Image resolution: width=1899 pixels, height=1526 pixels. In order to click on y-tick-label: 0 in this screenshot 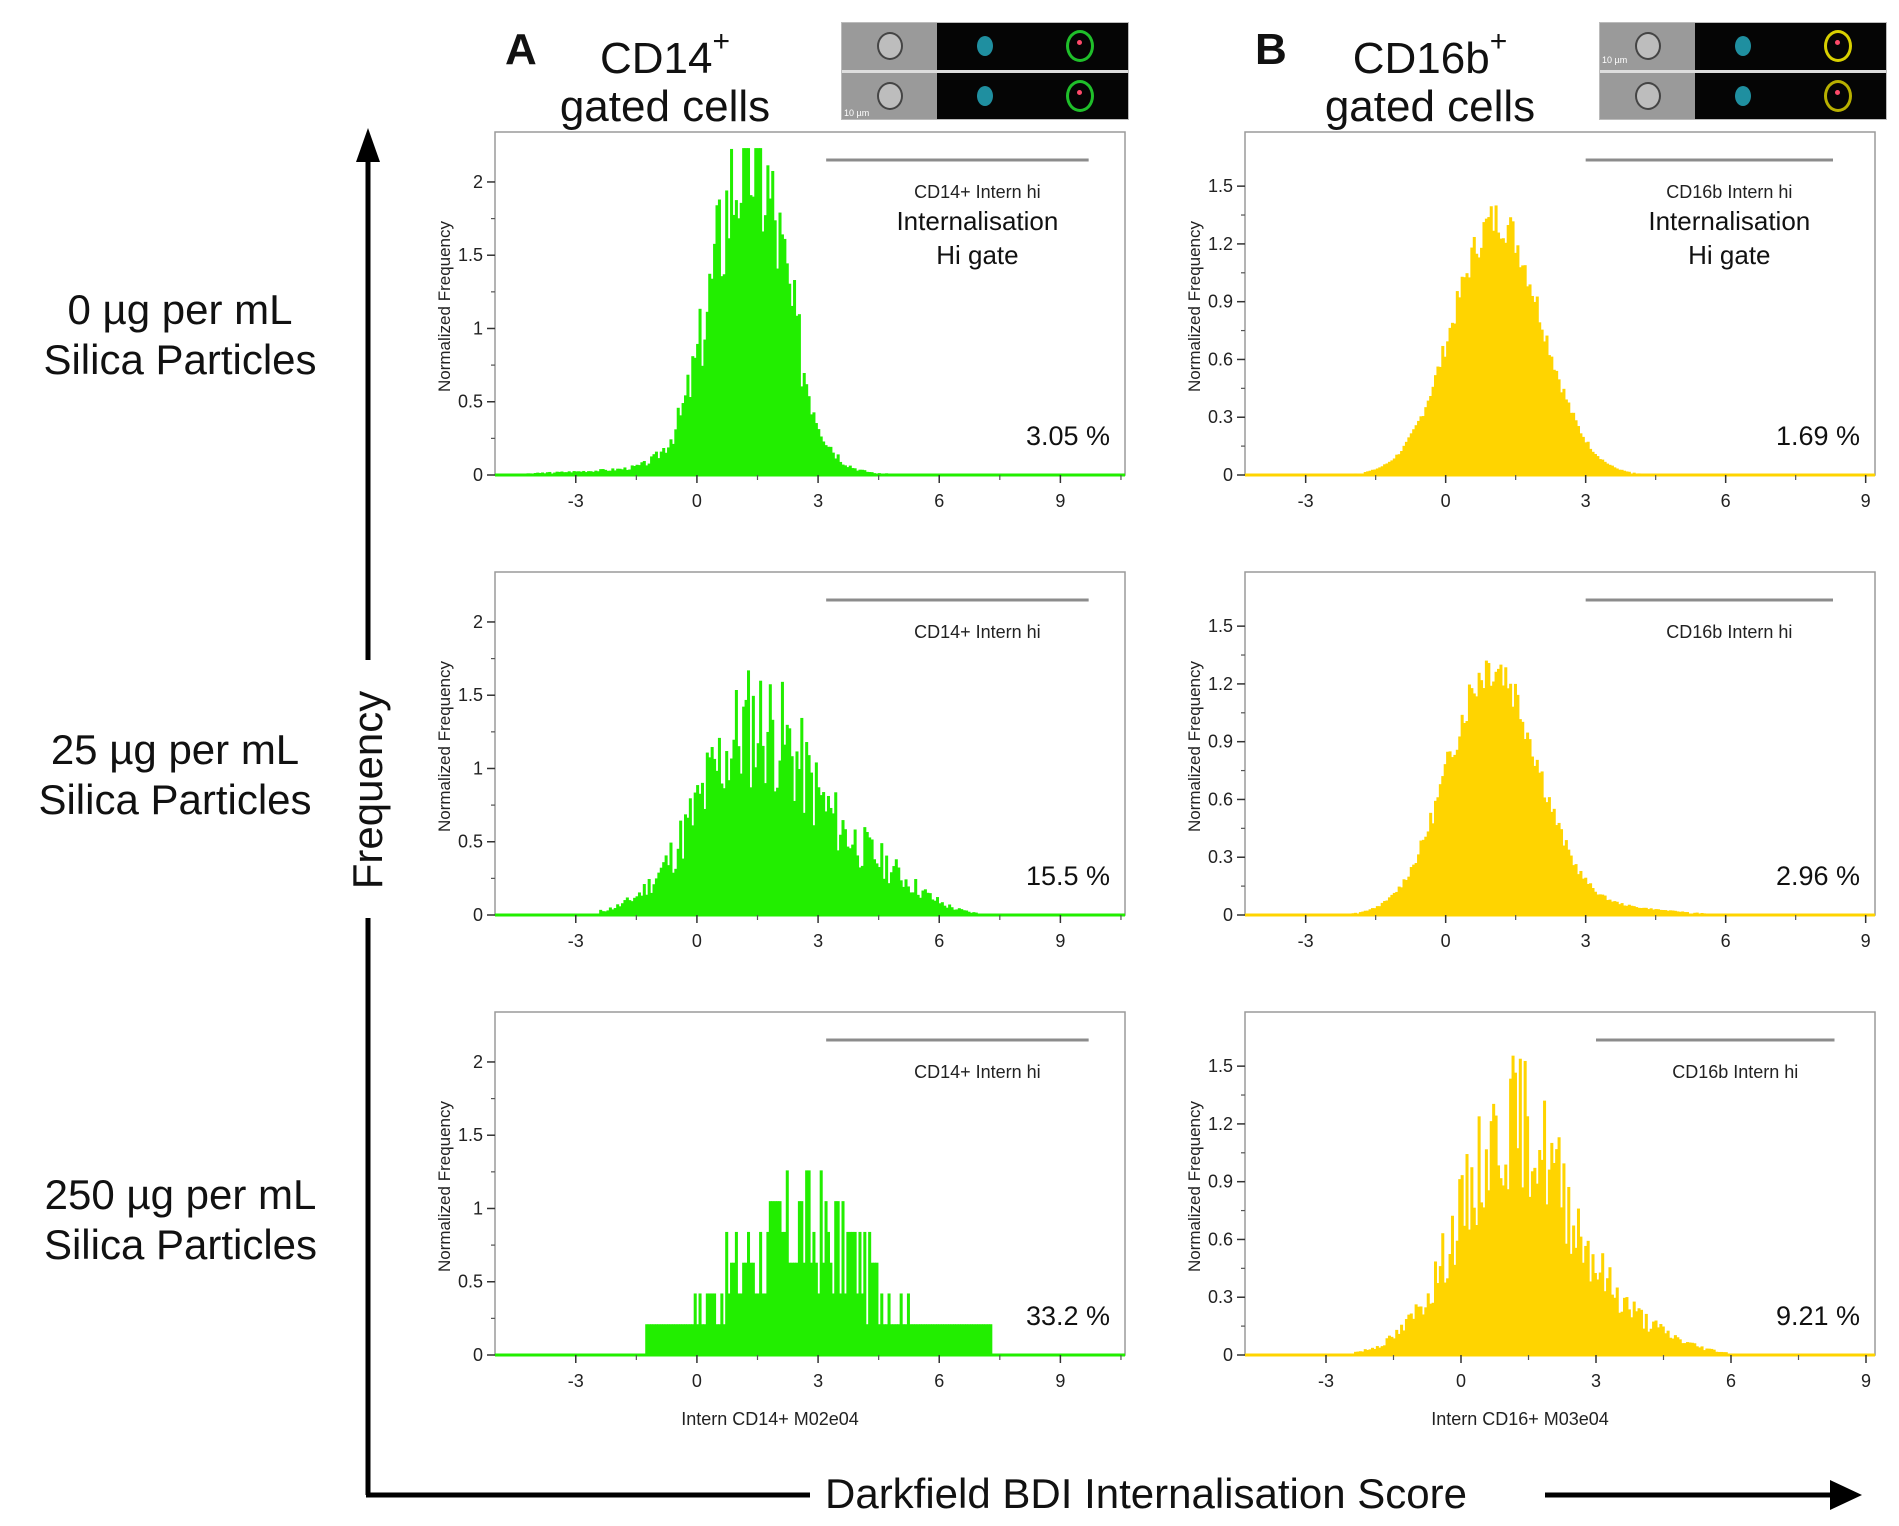, I will do `click(478, 475)`.